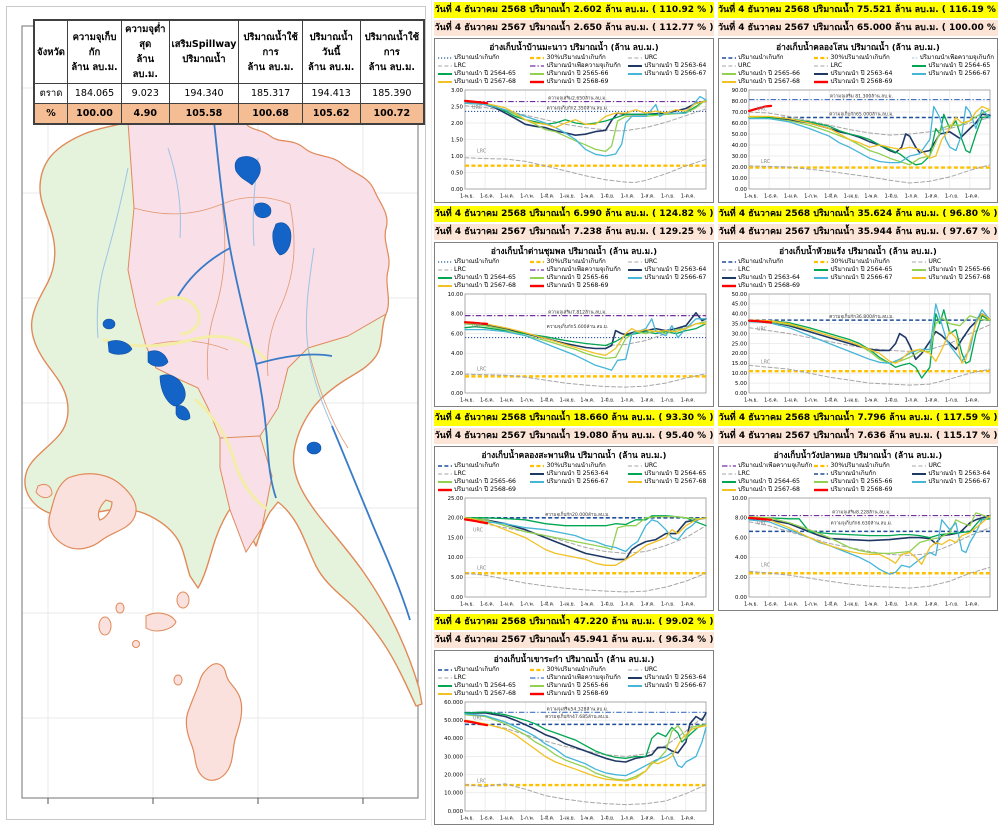  Describe the element at coordinates (484, 74) in the screenshot. I see `legend-item: ปริมาณน้ำ ปี 2564-65` at that location.